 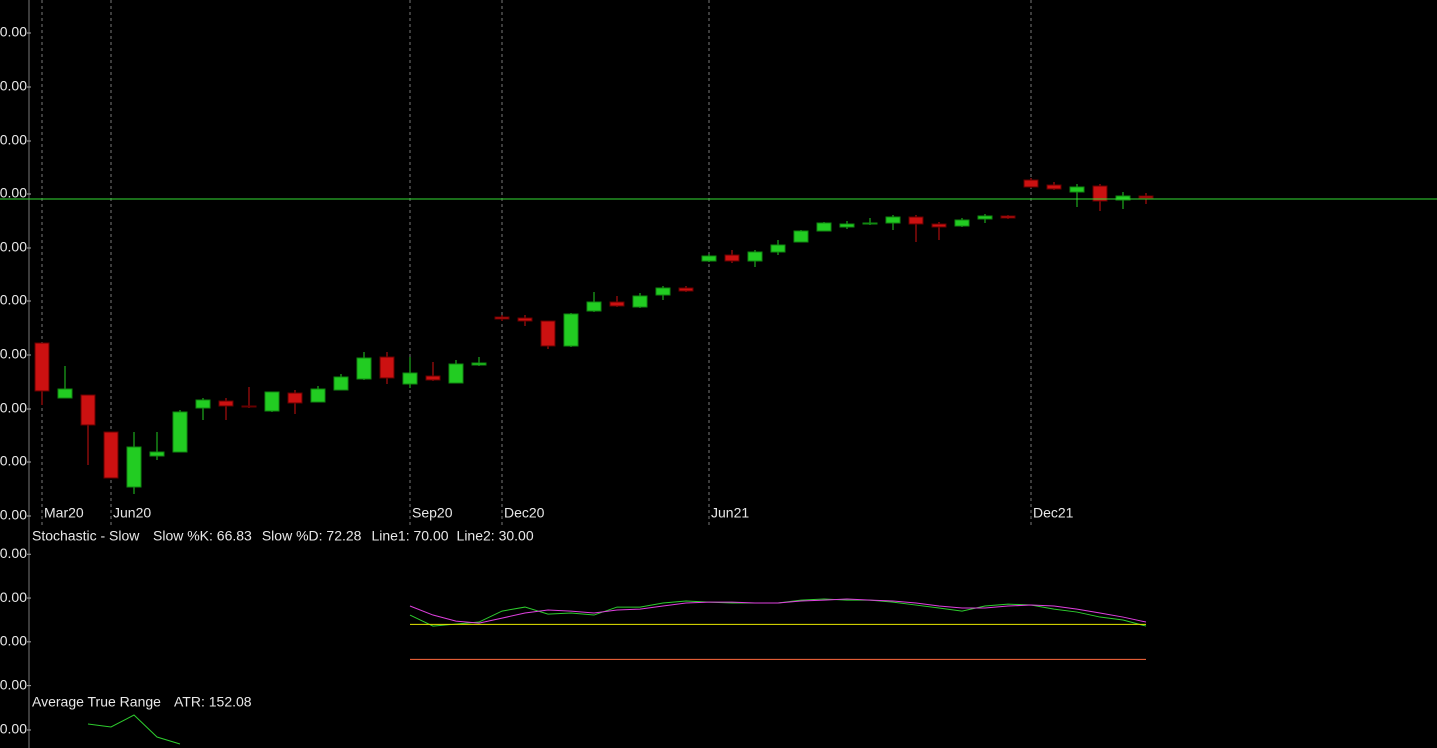 I want to click on x-tick-label: Sep20, so click(x=432, y=513).